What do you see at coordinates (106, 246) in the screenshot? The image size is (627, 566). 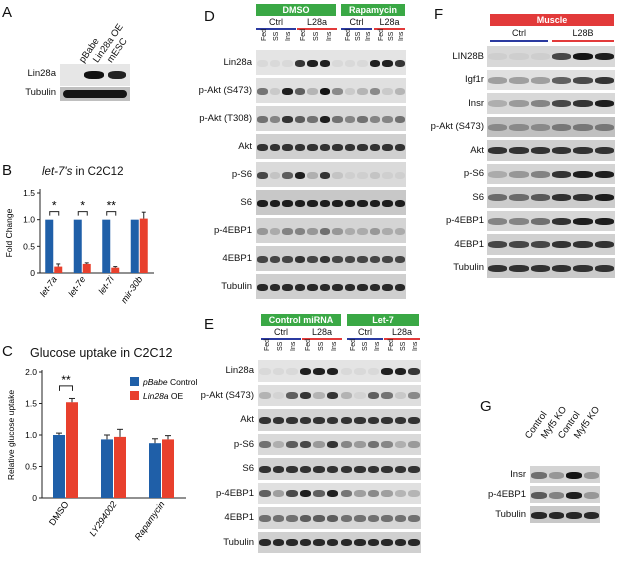 I see `bar-let-7i-s0` at bounding box center [106, 246].